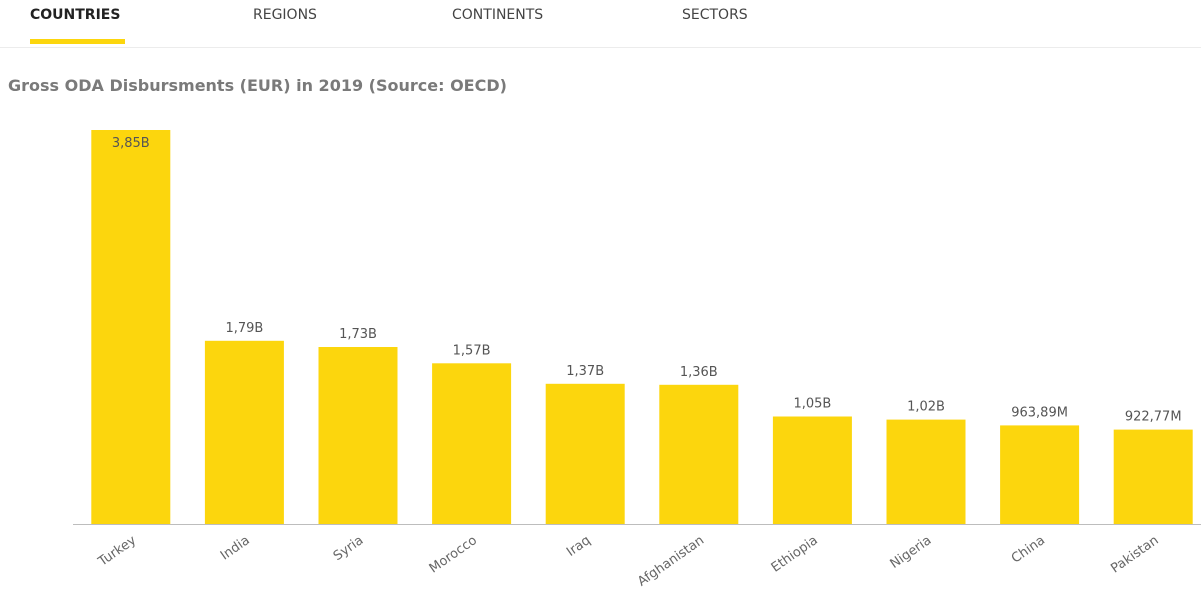  I want to click on category-label-turkey: Turkey, so click(117, 551).